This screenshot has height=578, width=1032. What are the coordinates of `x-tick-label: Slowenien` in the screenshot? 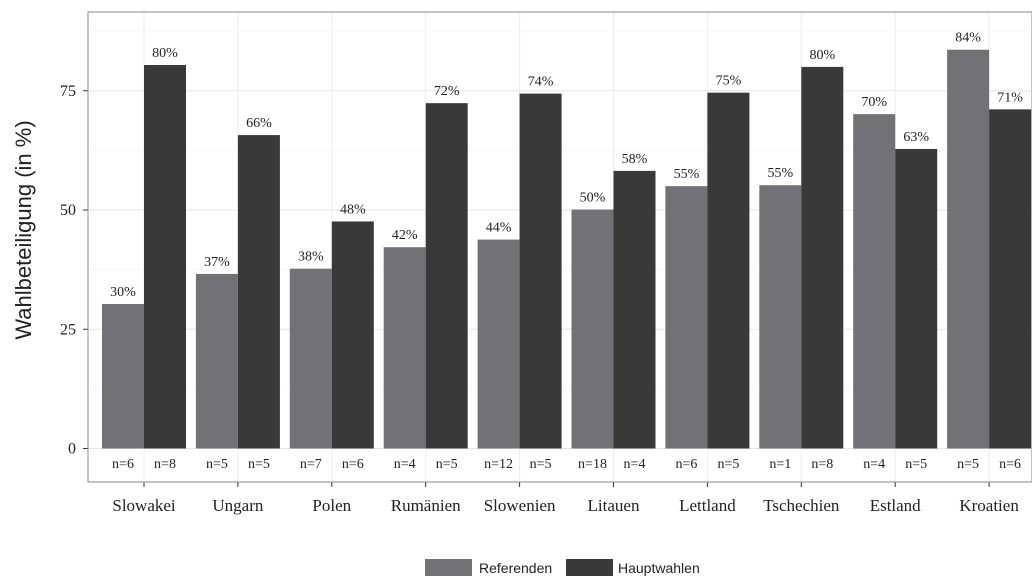 It's located at (520, 505).